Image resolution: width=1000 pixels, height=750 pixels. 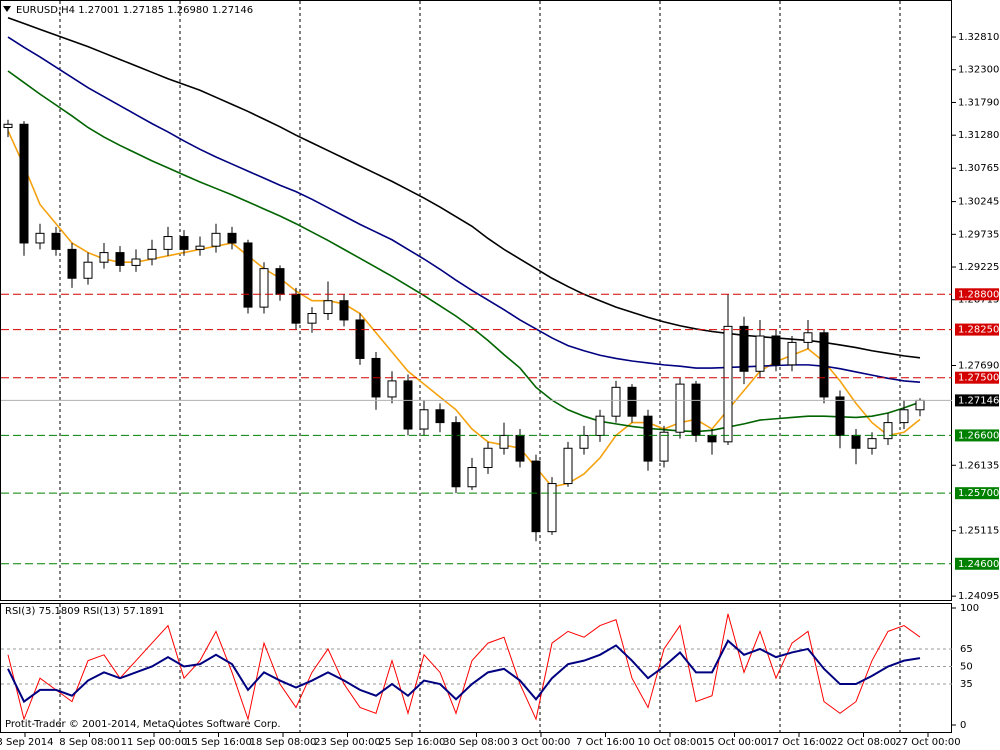 What do you see at coordinates (969, 608) in the screenshot?
I see `rsi-tick-label: 100` at bounding box center [969, 608].